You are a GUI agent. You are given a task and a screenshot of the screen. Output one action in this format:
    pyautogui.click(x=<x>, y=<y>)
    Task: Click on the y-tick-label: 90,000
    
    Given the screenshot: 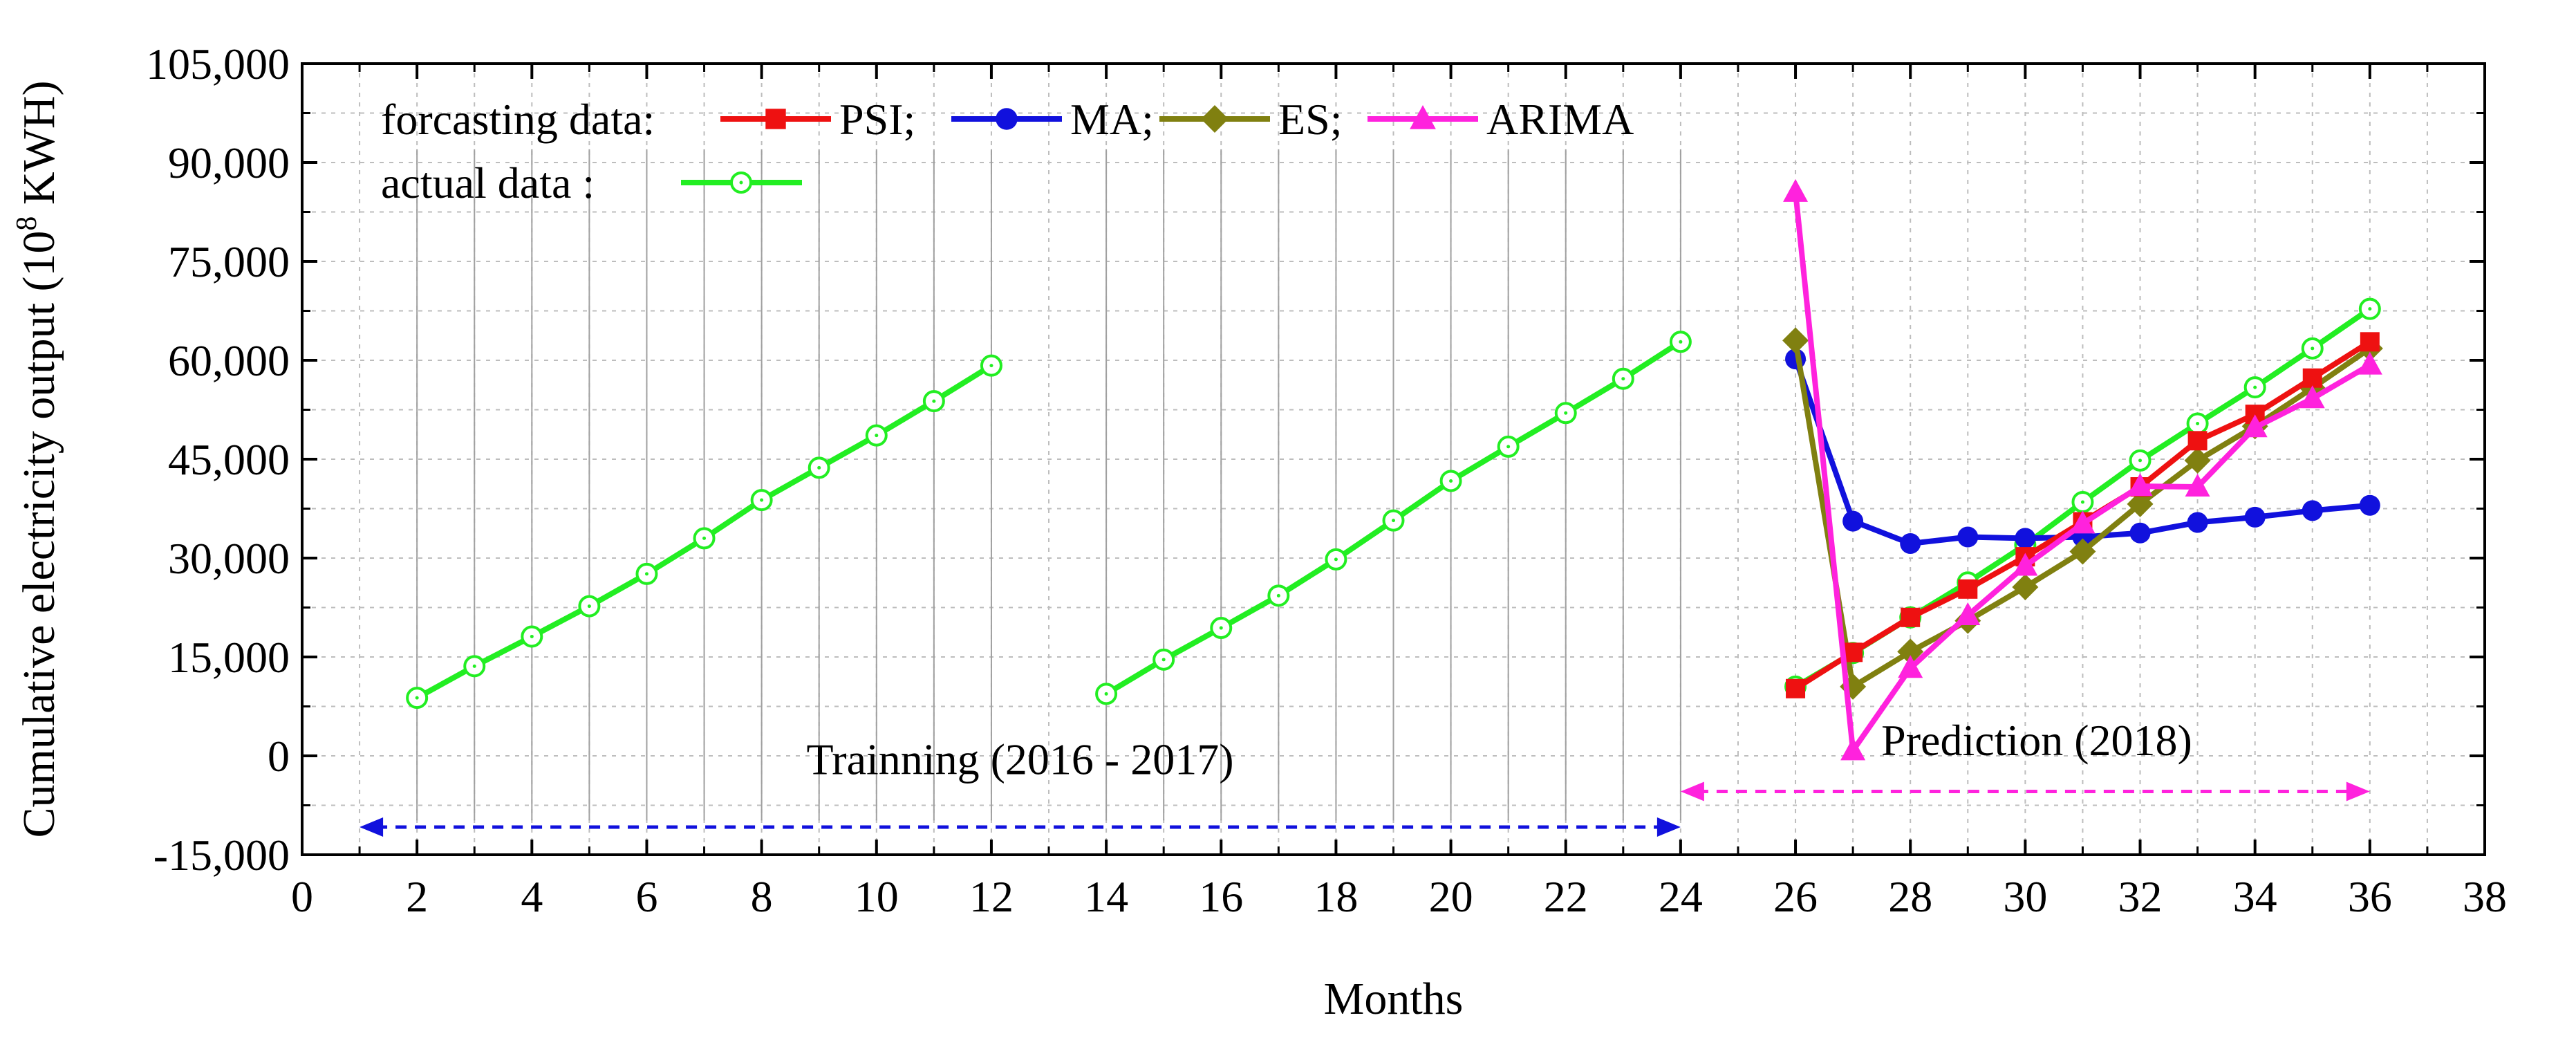 What is the action you would take?
    pyautogui.click(x=229, y=162)
    